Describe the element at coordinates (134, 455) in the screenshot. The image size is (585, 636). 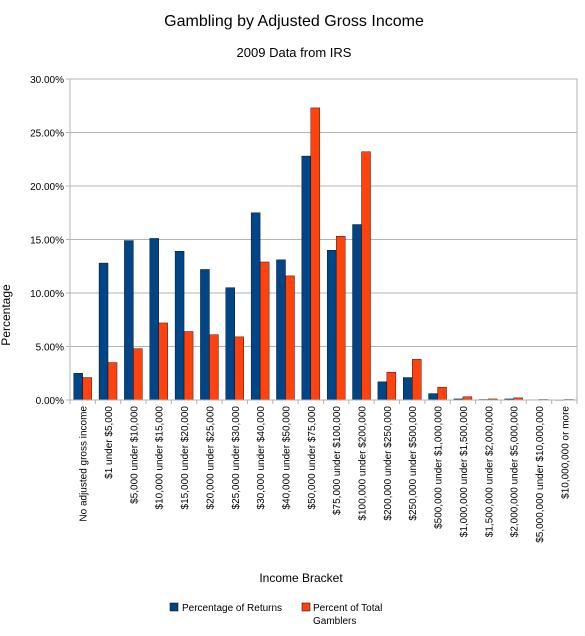
I see `x-tick-label: $5,000 under $10,000` at that location.